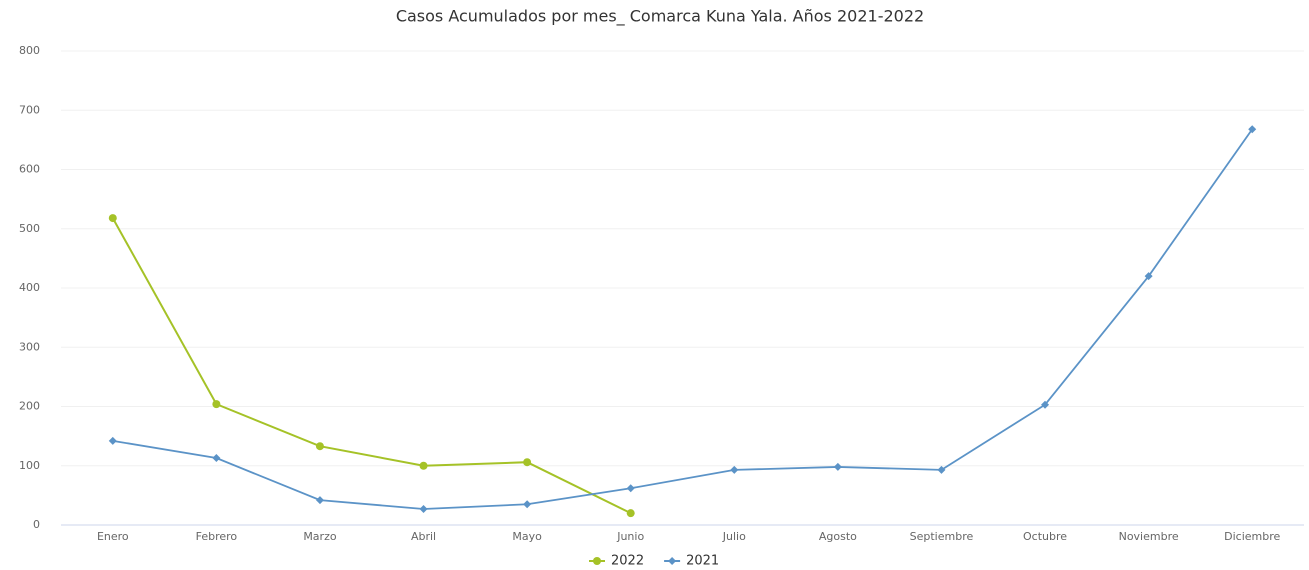  I want to click on x-tick-label: Febrero, so click(217, 536).